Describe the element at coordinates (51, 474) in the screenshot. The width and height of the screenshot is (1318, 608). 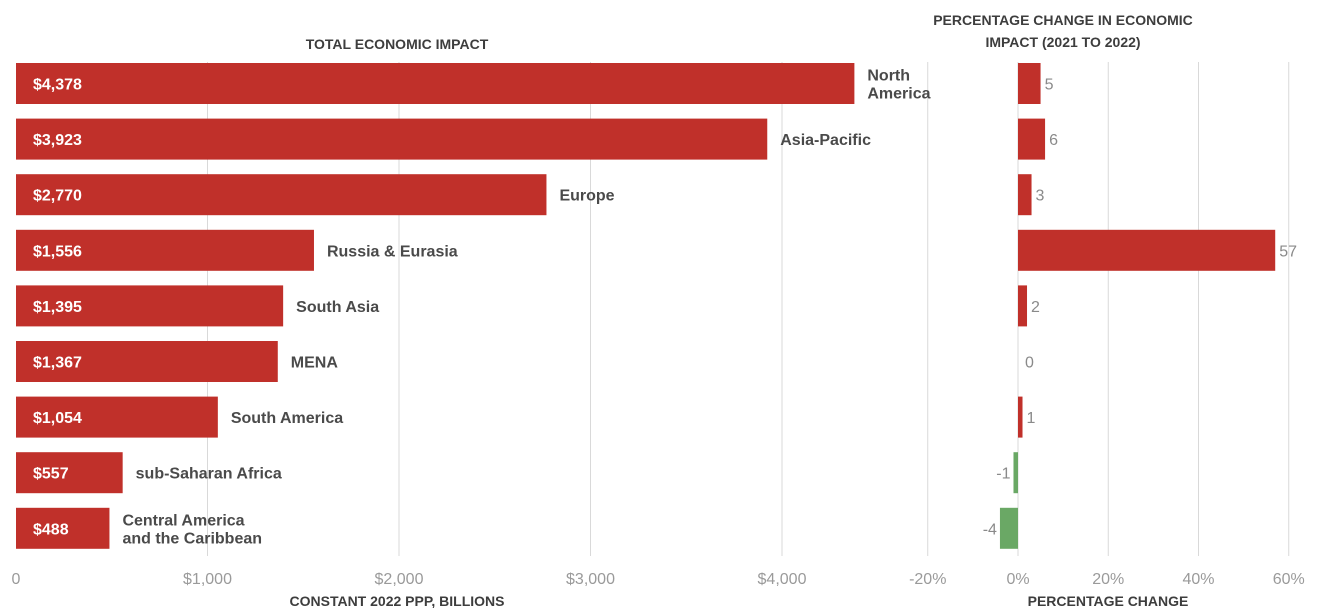
I see `left-value-label: $557` at that location.